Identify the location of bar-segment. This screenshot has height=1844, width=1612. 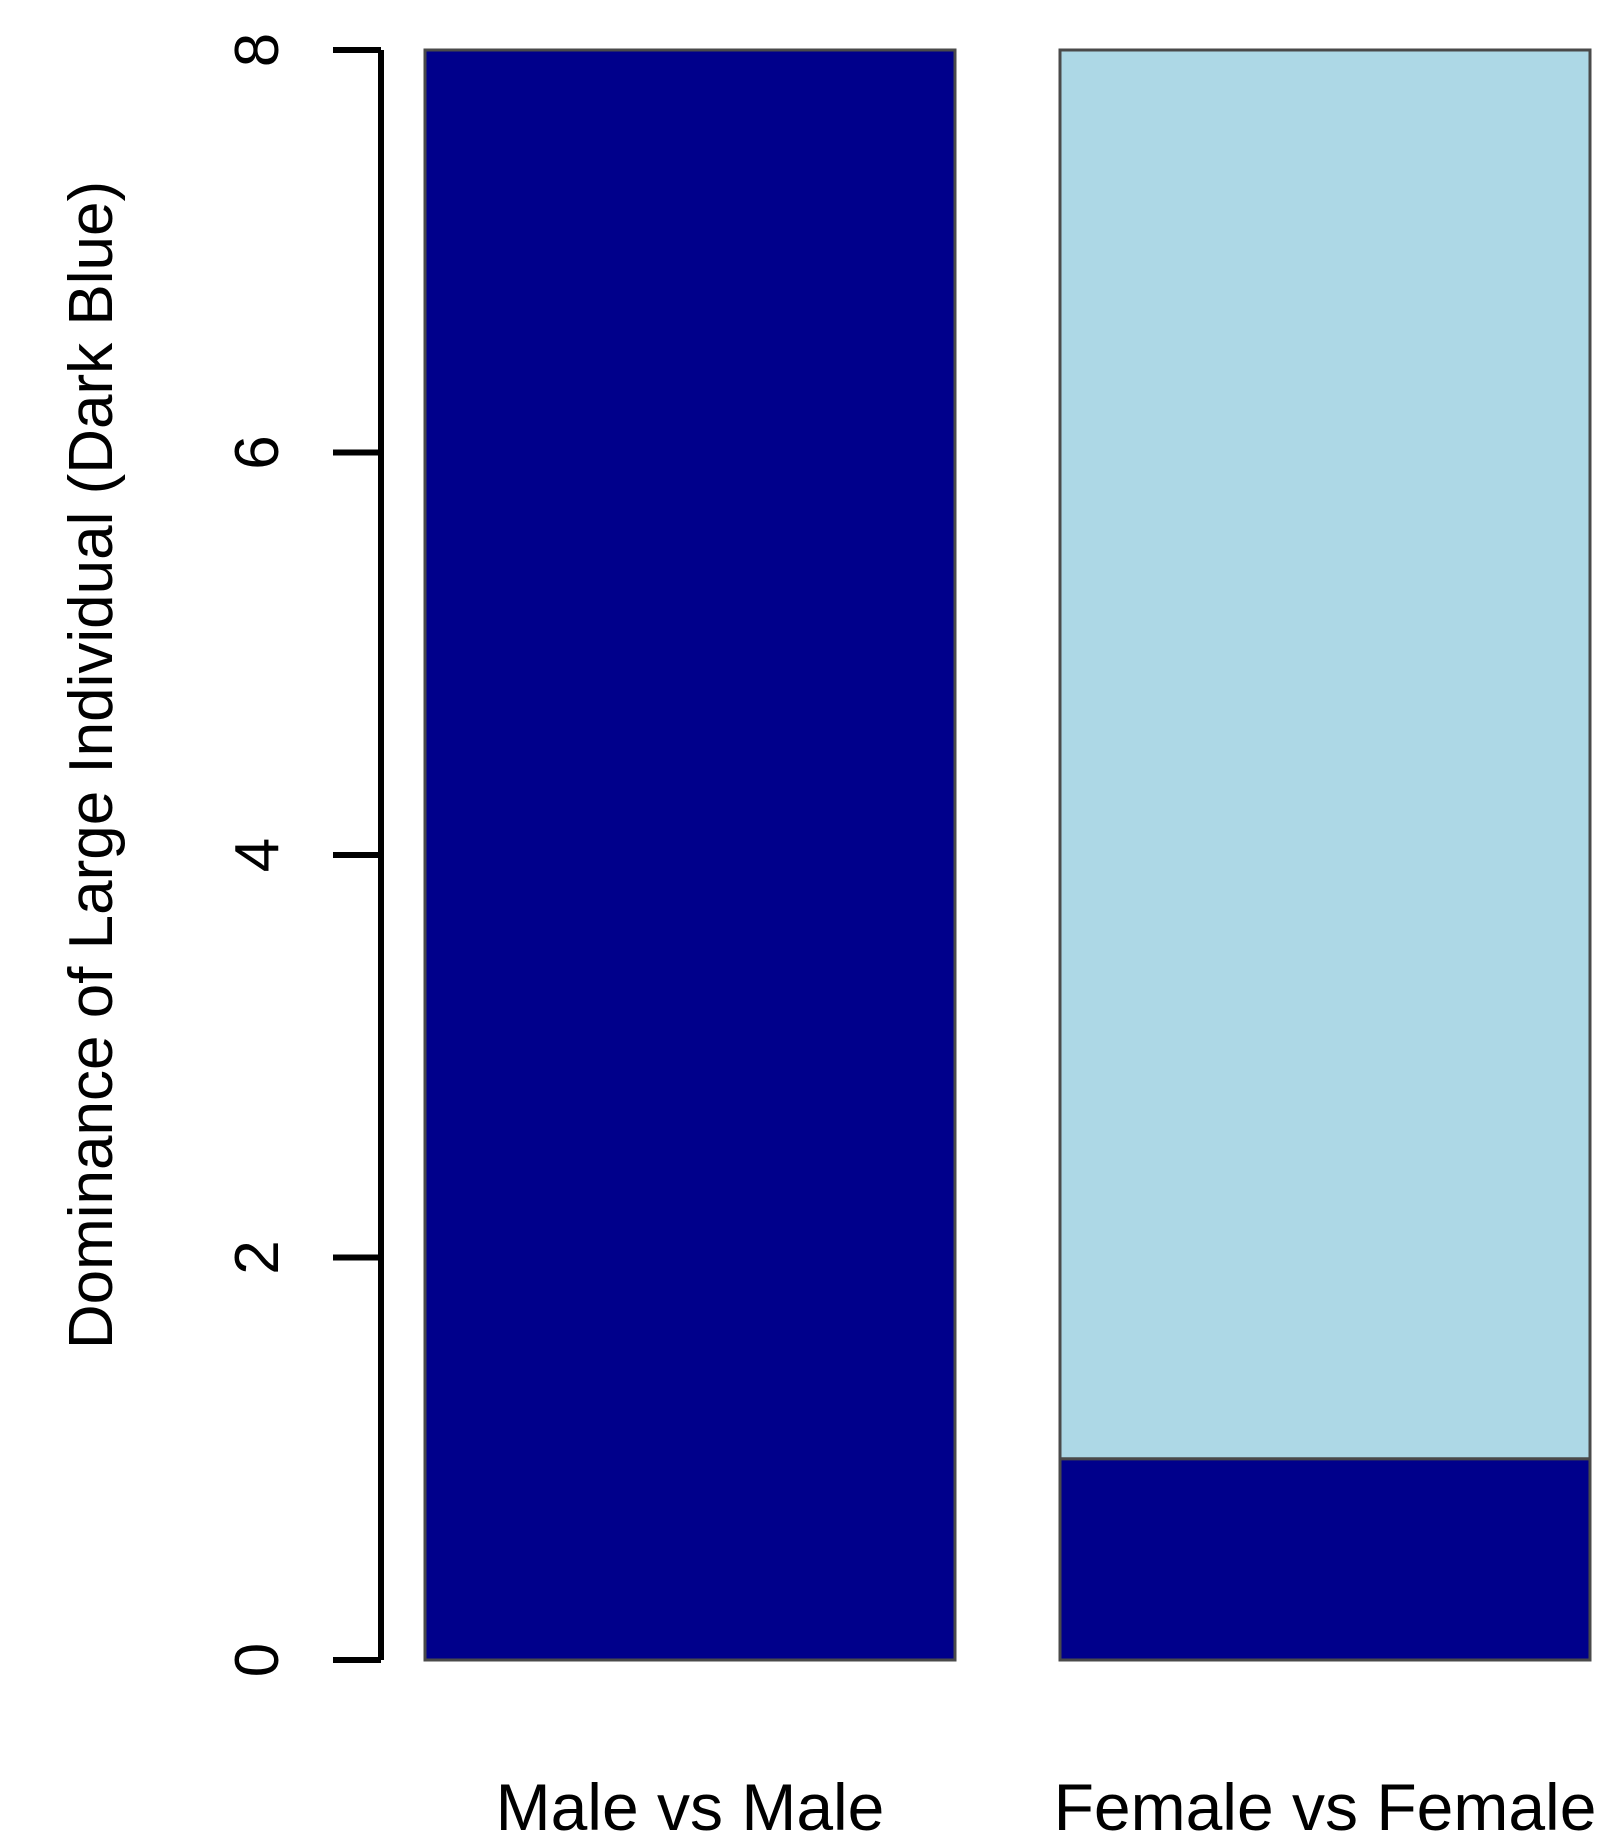
(1325, 1559).